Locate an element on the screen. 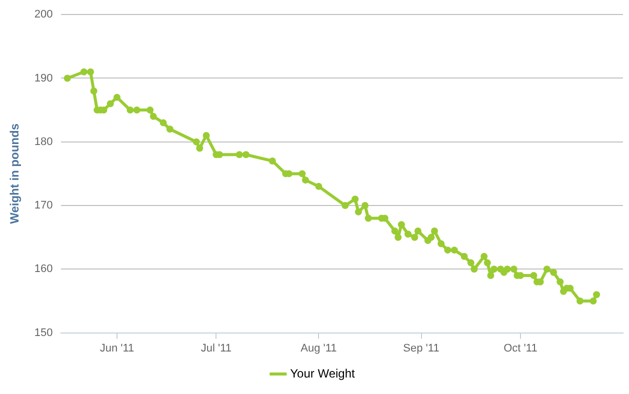  y-tick-label: 150 is located at coordinates (43, 332).